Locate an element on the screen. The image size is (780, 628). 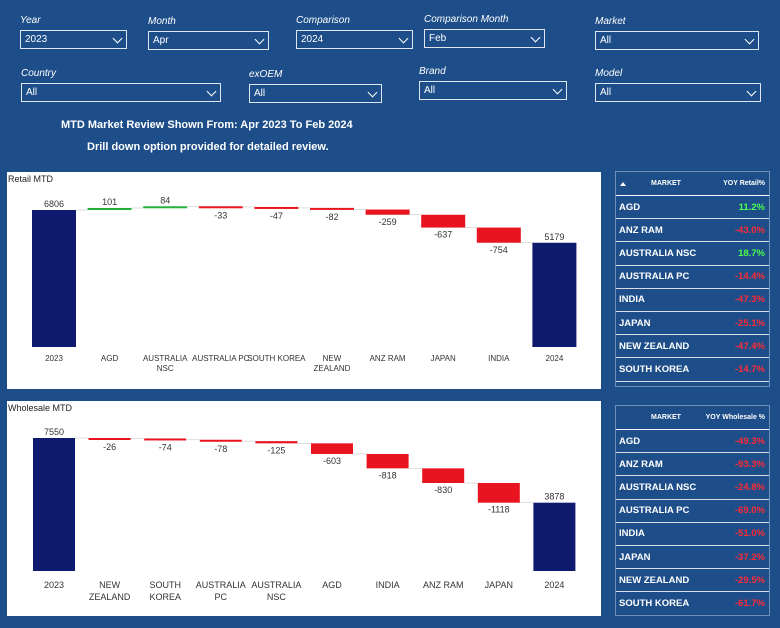
market-dropdown: All is located at coordinates (677, 40).